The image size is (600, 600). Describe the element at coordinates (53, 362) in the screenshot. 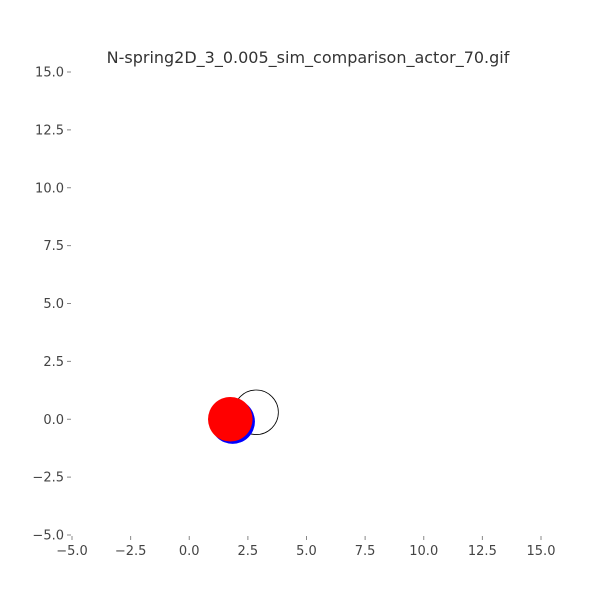

I see `y-tick-label: 2.5` at that location.